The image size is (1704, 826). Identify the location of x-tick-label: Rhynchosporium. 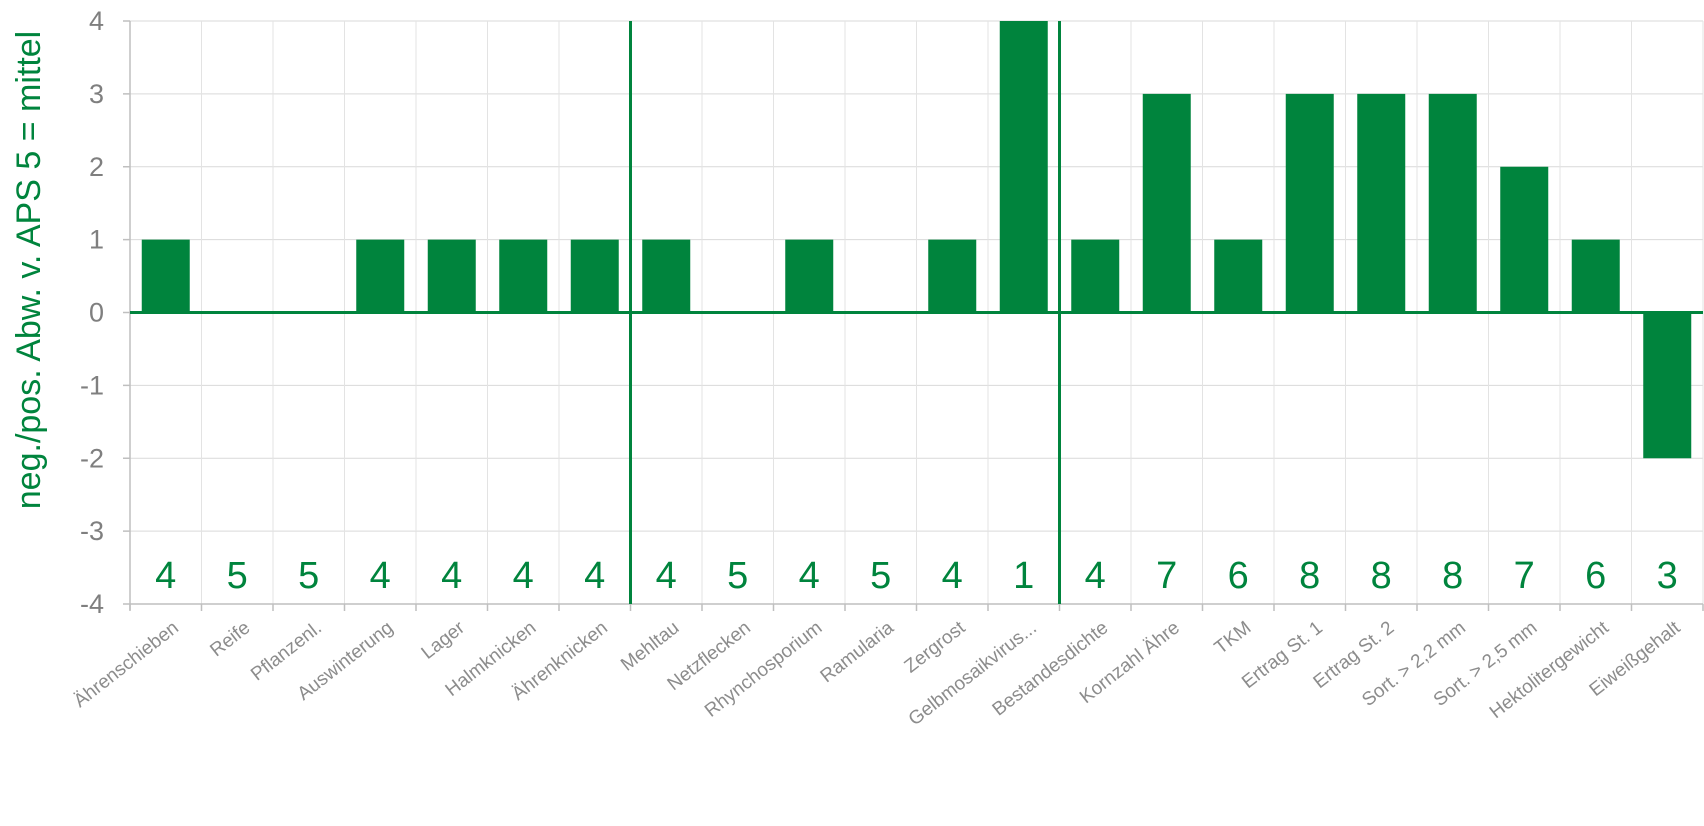
(763, 669).